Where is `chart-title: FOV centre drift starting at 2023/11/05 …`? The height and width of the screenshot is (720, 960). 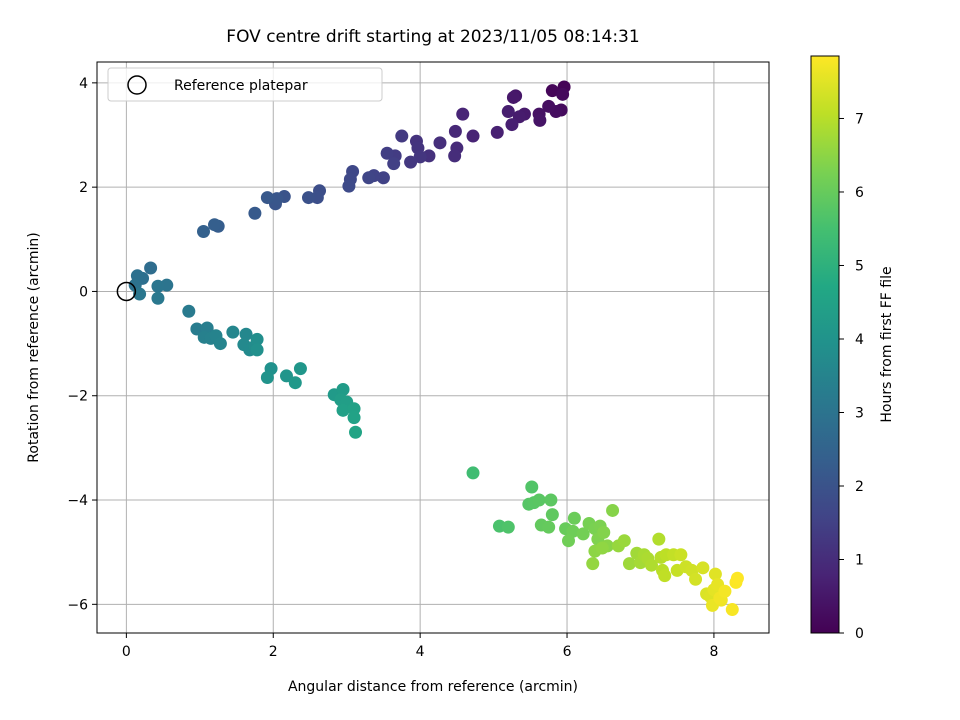
chart-title: FOV centre drift starting at 2023/11/05 … is located at coordinates (432, 37).